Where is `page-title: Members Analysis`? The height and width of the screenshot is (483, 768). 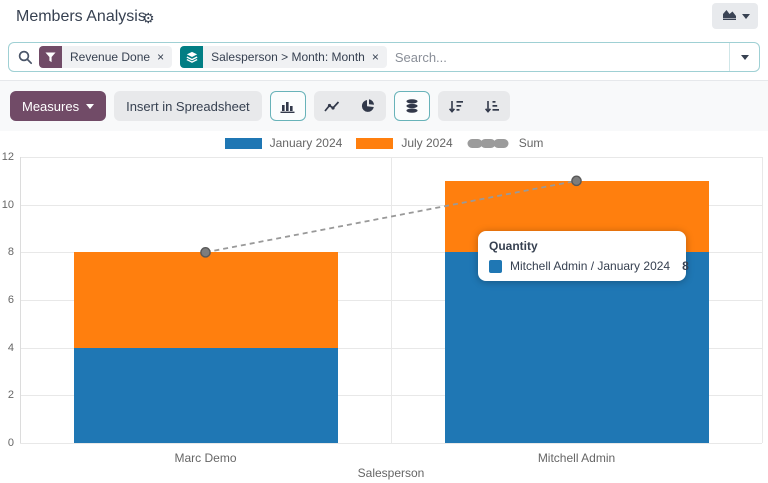
page-title: Members Analysis is located at coordinates (81, 16).